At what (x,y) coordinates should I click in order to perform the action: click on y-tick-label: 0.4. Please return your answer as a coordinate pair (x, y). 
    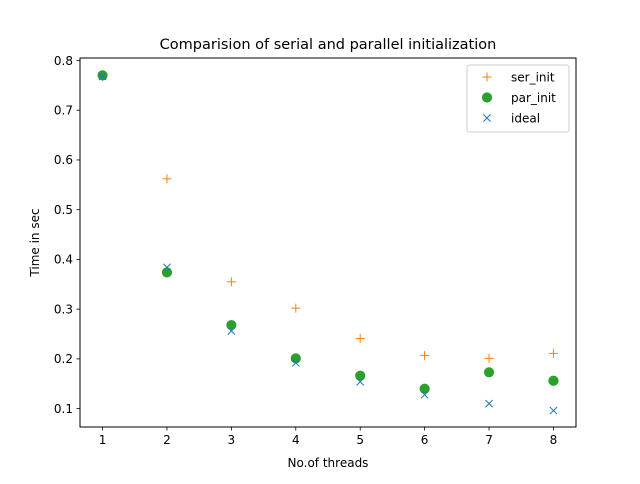
    Looking at the image, I should click on (63, 260).